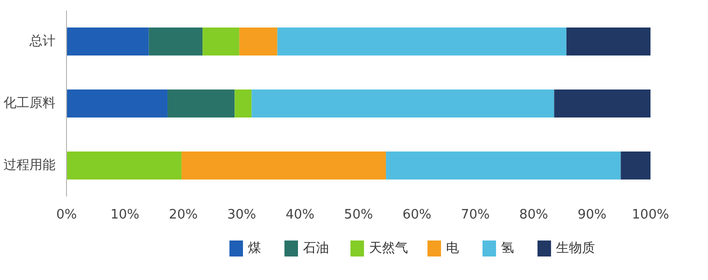 Image resolution: width=708 pixels, height=280 pixels. I want to click on x-tick-label: 20%, so click(183, 215).